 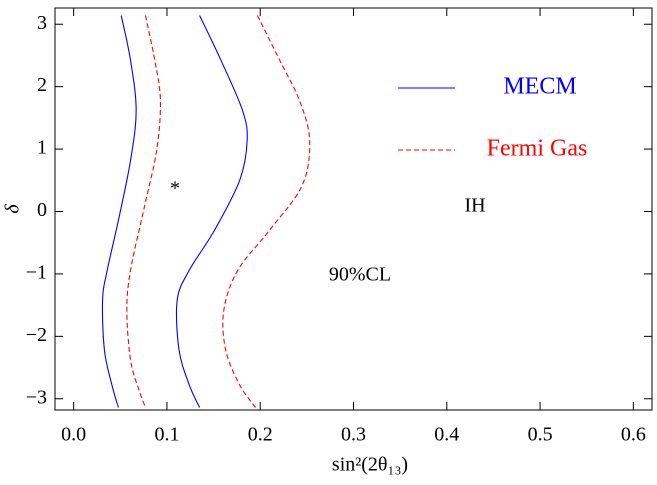 I want to click on y-tick-label: 0, so click(x=42, y=210).